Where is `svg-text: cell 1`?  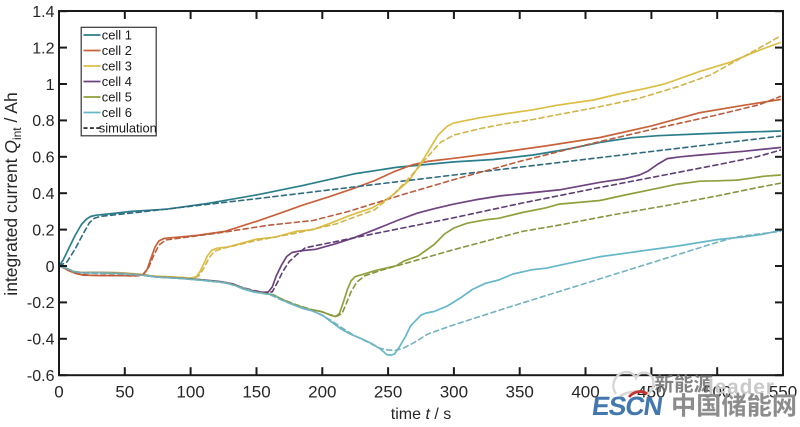
svg-text: cell 1 is located at coordinates (117, 34).